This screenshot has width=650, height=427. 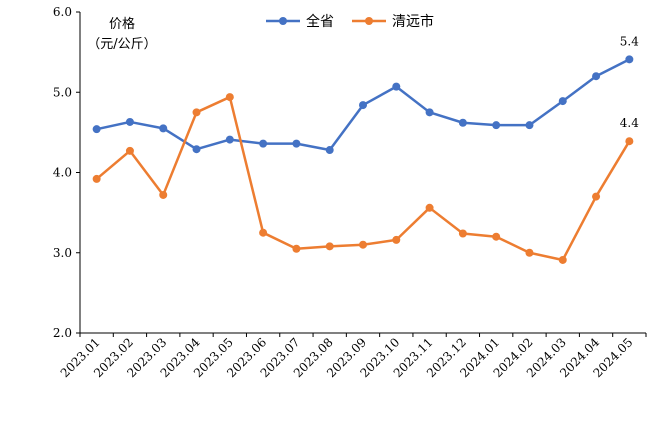 I want to click on legend: 全省 清远市, so click(x=350, y=21).